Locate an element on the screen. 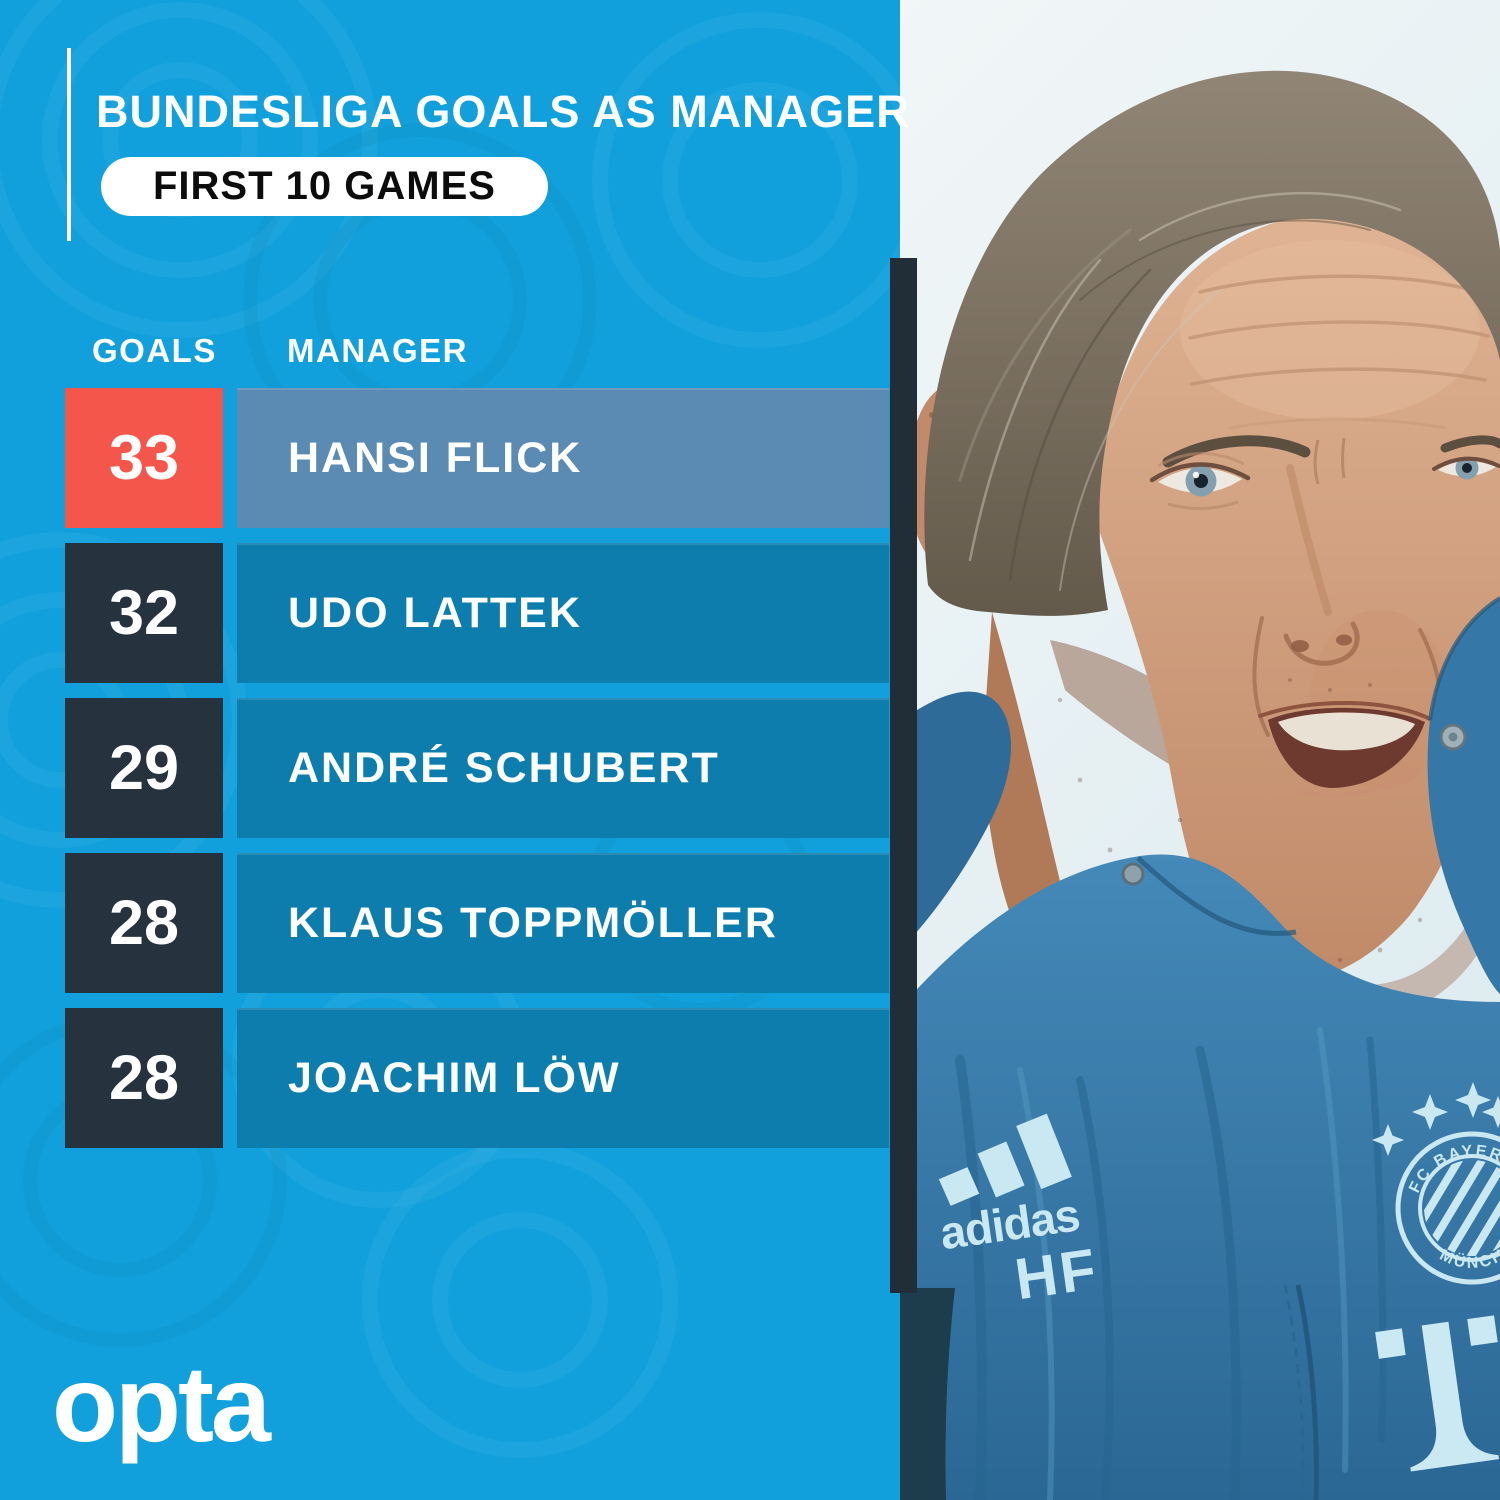 The width and height of the screenshot is (1500, 1500). manager-name: HANSI FLICK is located at coordinates (435, 457).